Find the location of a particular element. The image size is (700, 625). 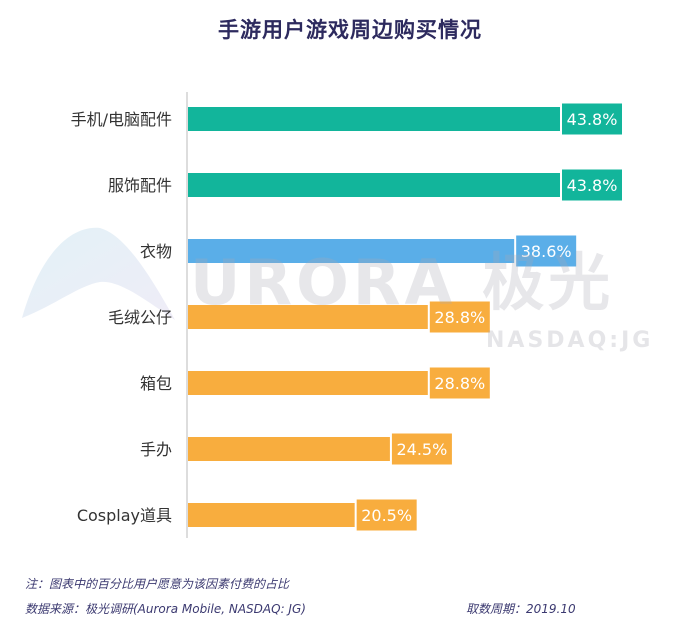

category-label: 毛绒公仔 is located at coordinates (140, 317).